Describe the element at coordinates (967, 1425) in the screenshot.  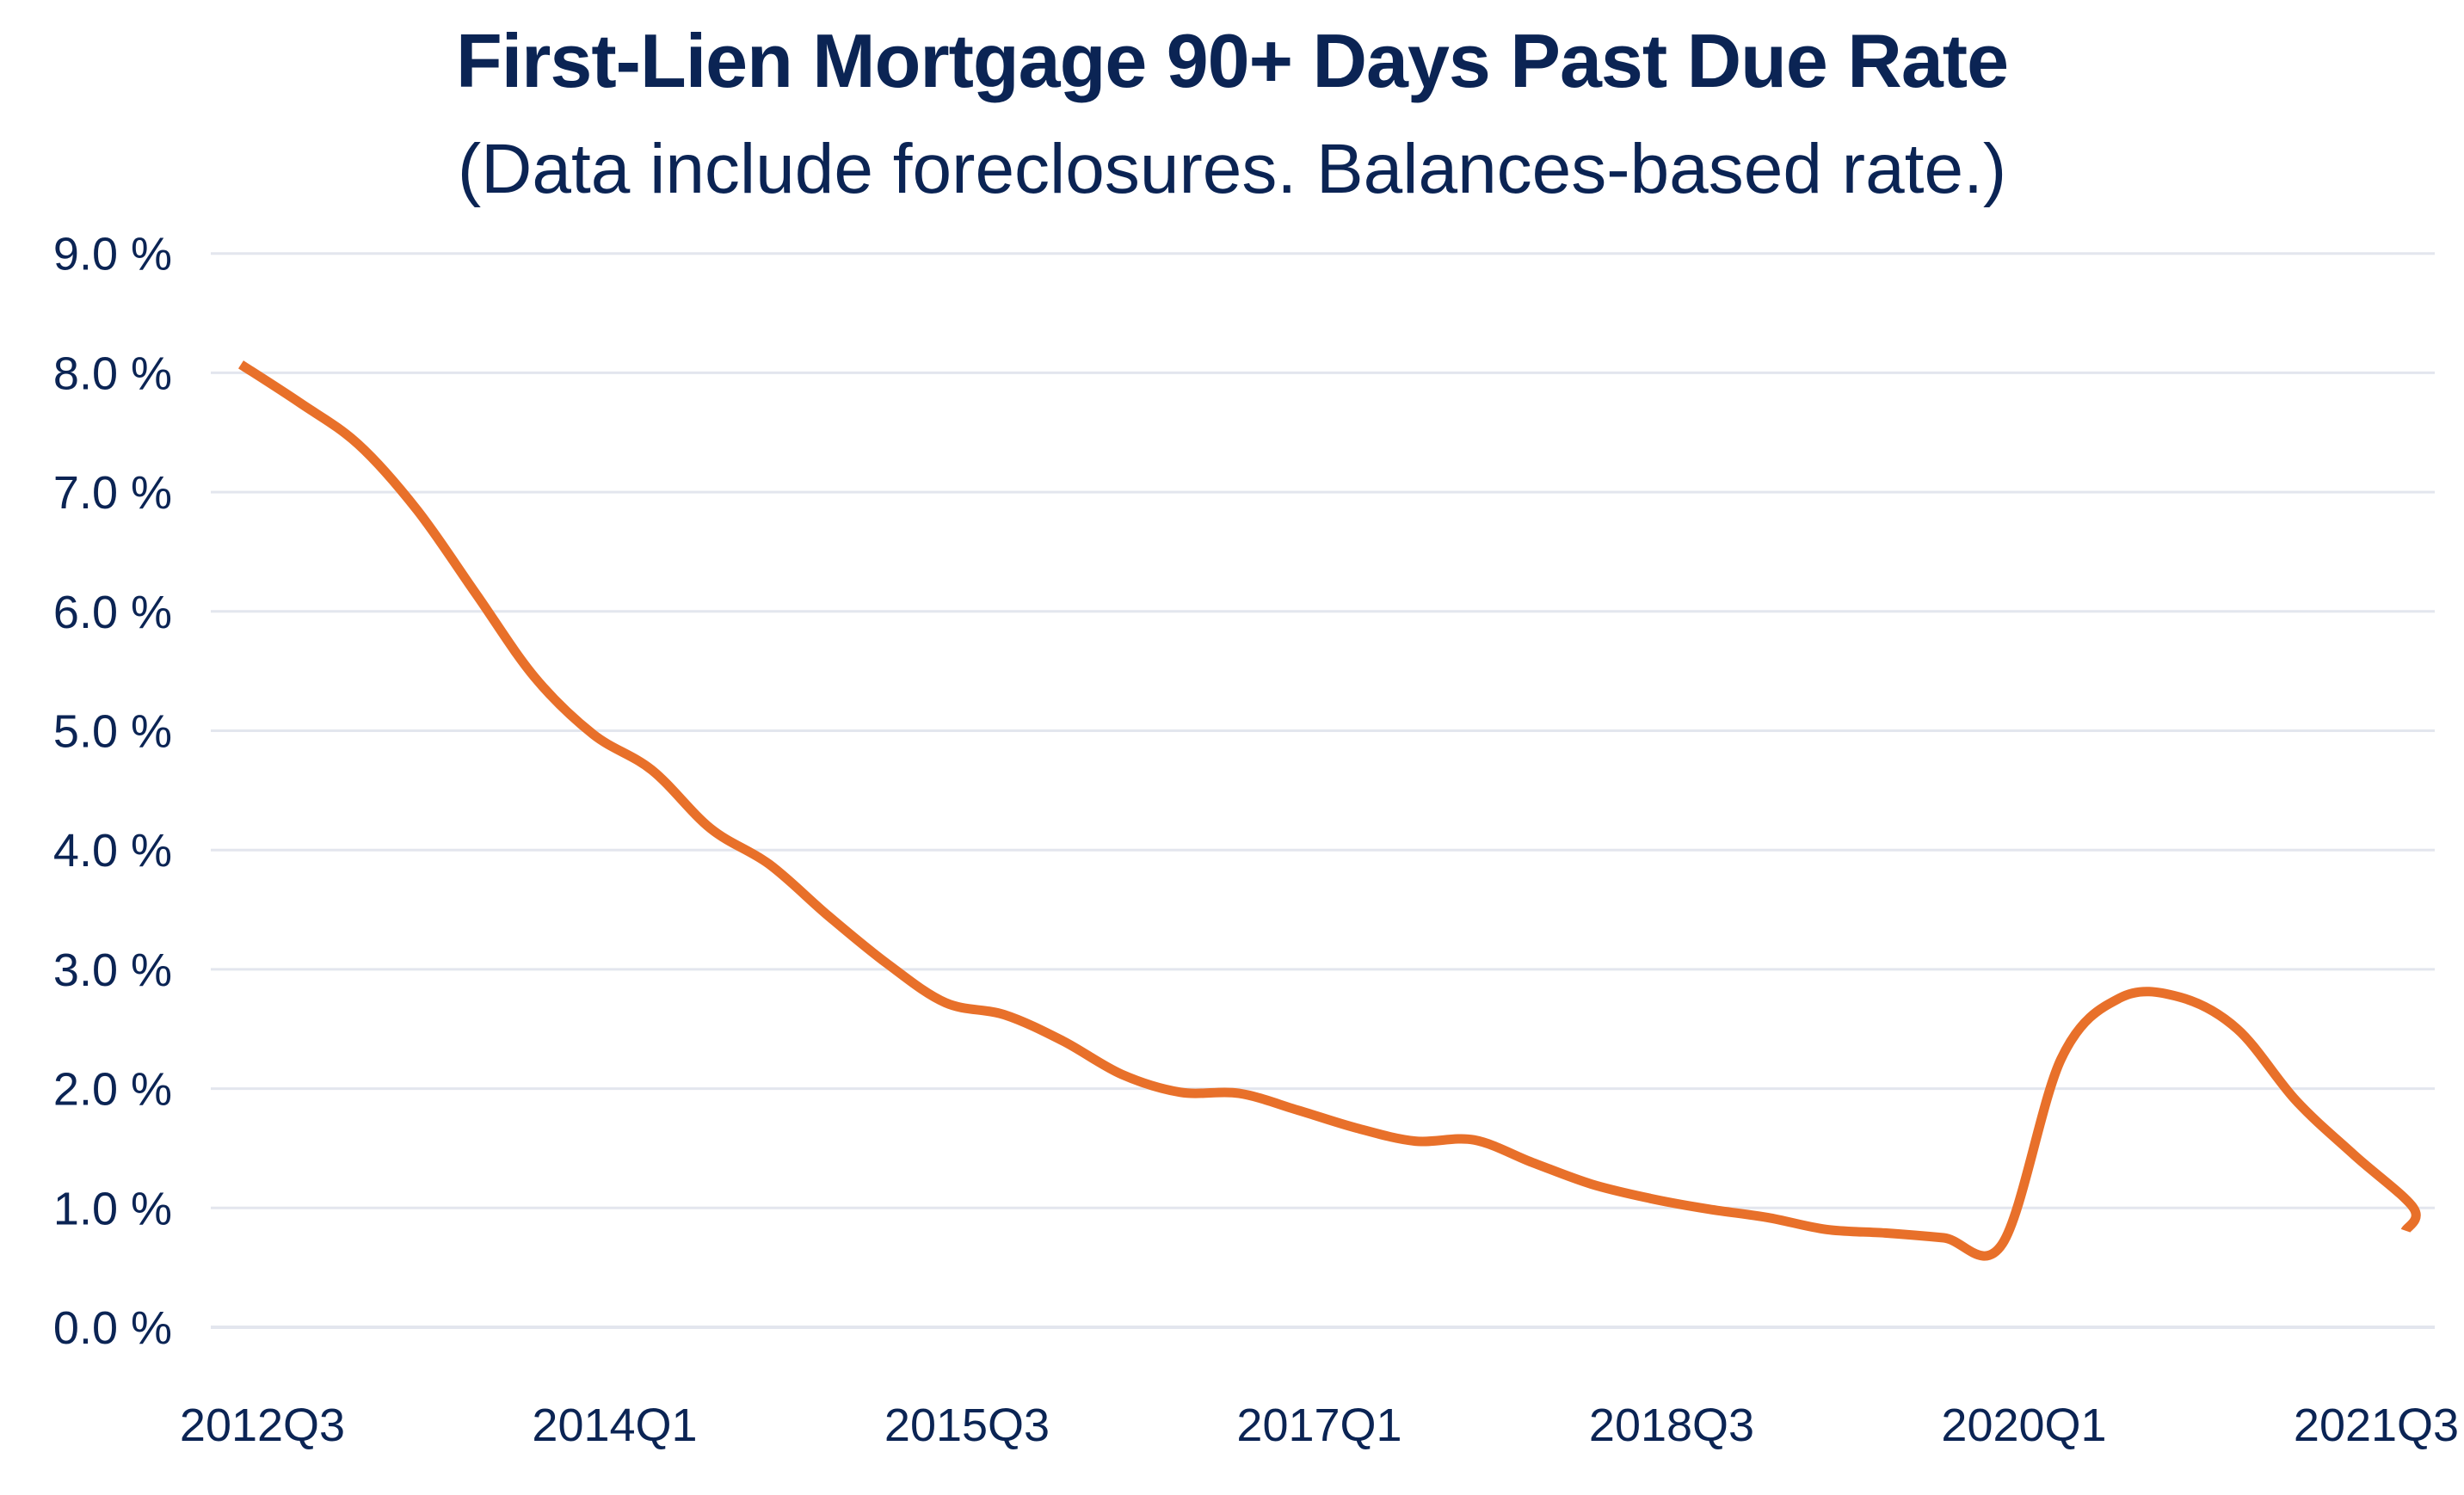
I see `x-tick-label: 2015Q3` at that location.